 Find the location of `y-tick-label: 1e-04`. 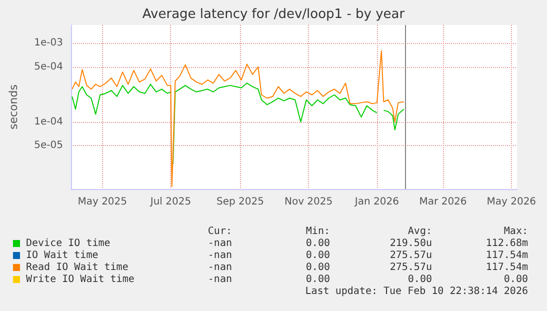

y-tick-label: 1e-04 is located at coordinates (48, 122).